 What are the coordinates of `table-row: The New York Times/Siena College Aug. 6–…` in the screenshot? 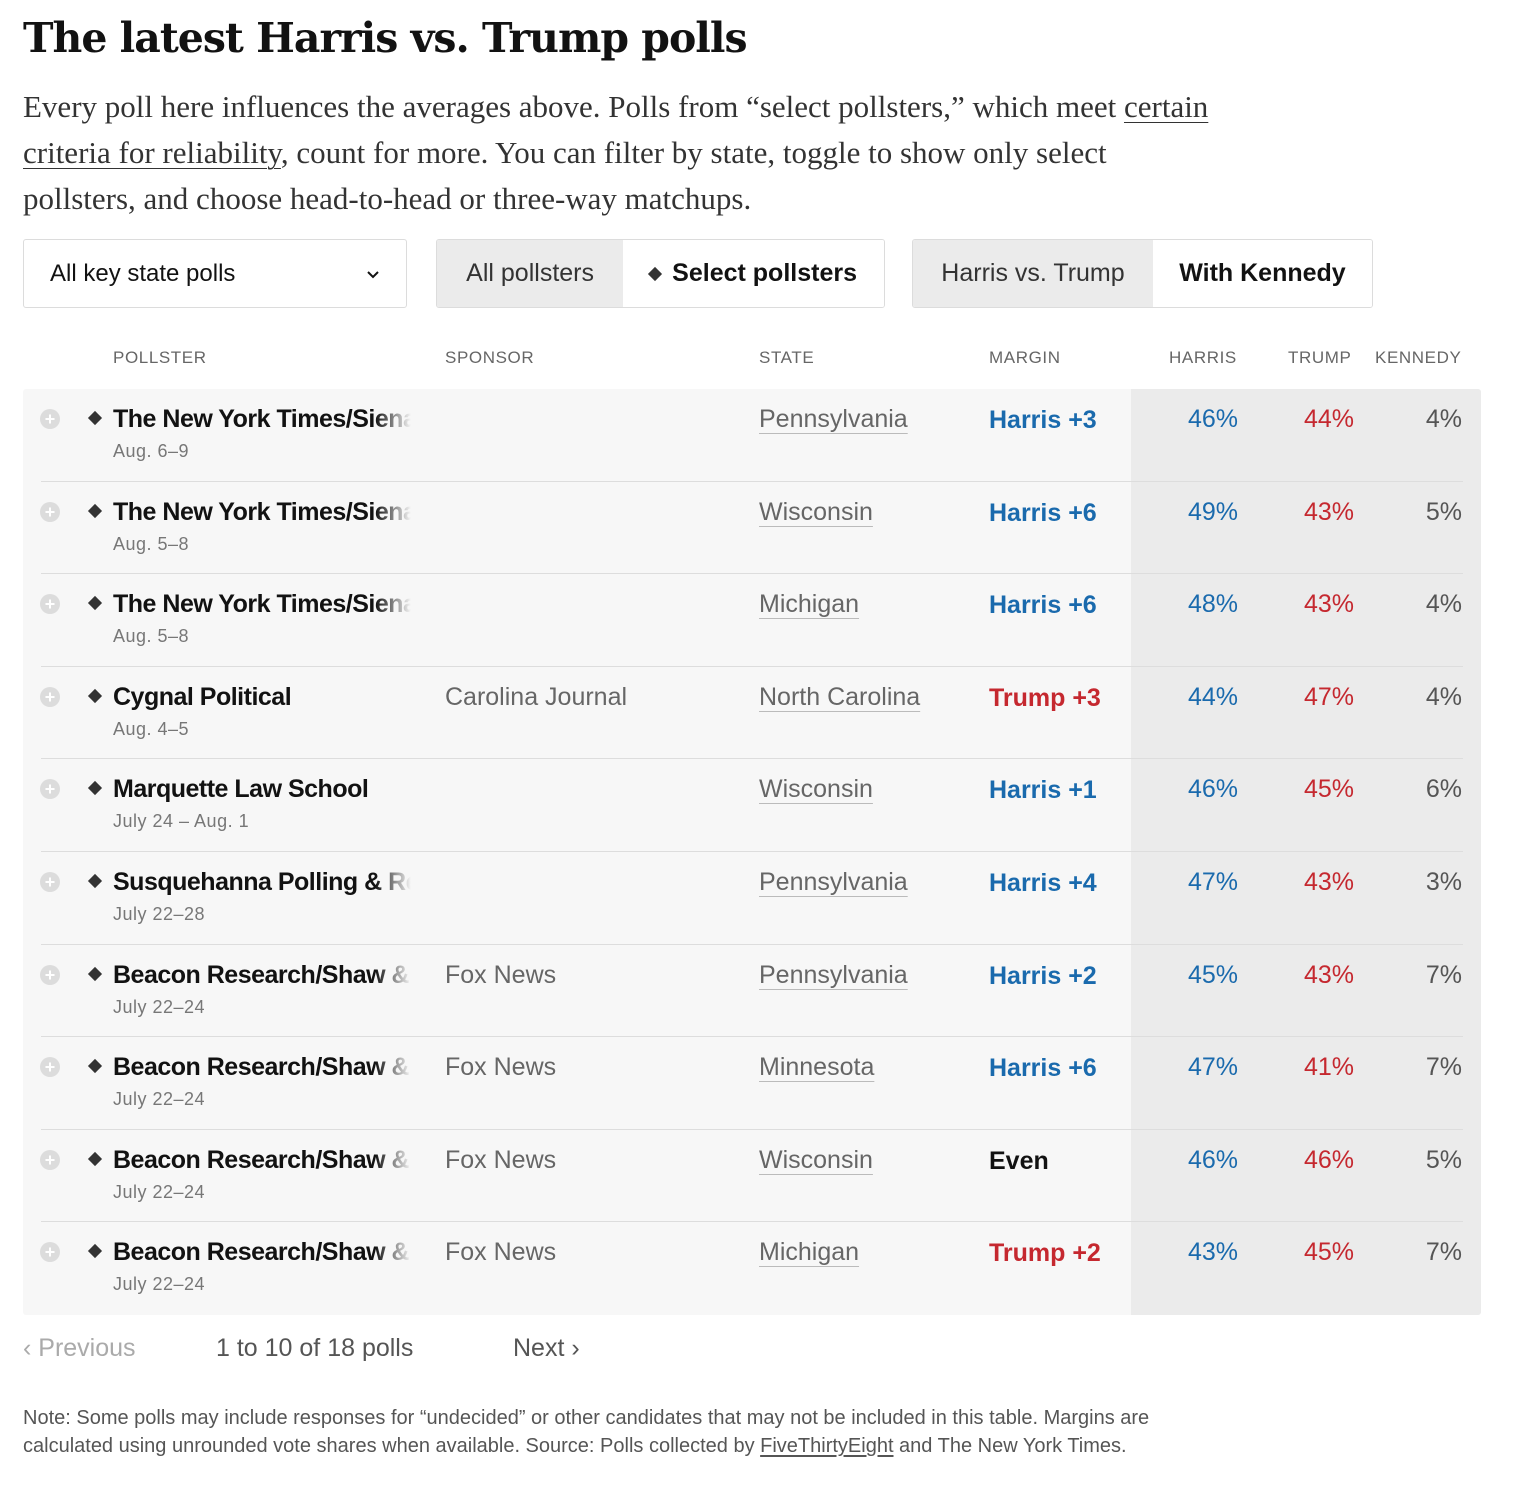 It's located at (759, 435).